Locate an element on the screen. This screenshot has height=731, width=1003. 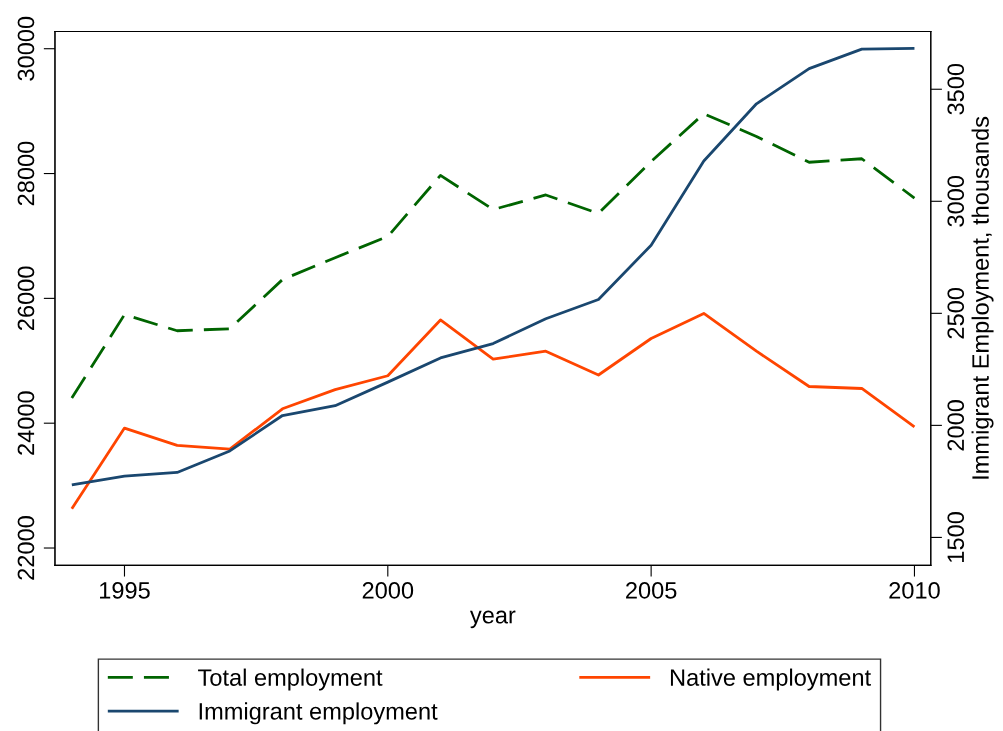
x-tick-label: 2010 is located at coordinates (914, 590).